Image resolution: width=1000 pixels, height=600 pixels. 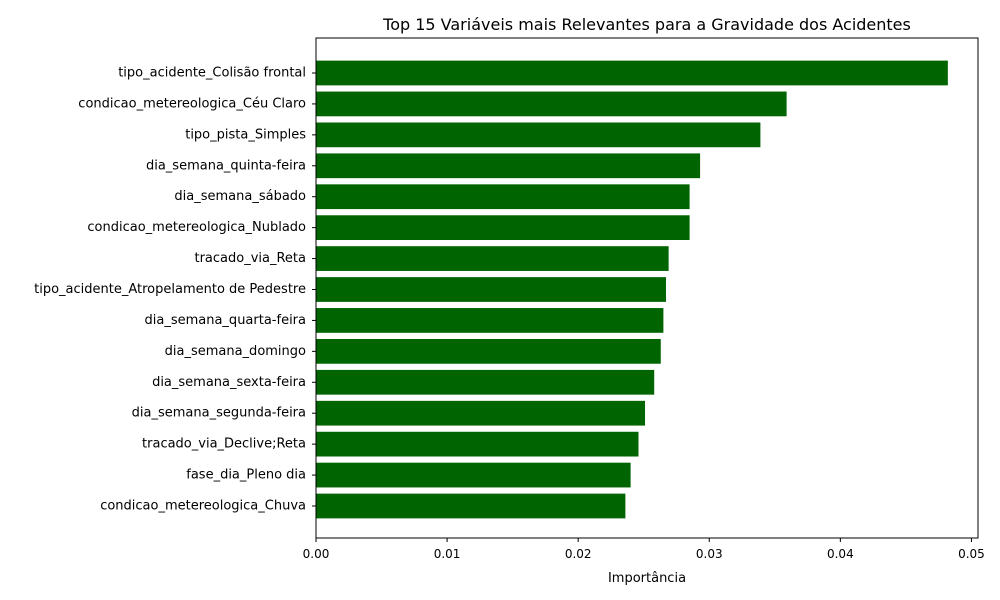 What do you see at coordinates (578, 554) in the screenshot?
I see `x-tick-label: 0.02` at bounding box center [578, 554].